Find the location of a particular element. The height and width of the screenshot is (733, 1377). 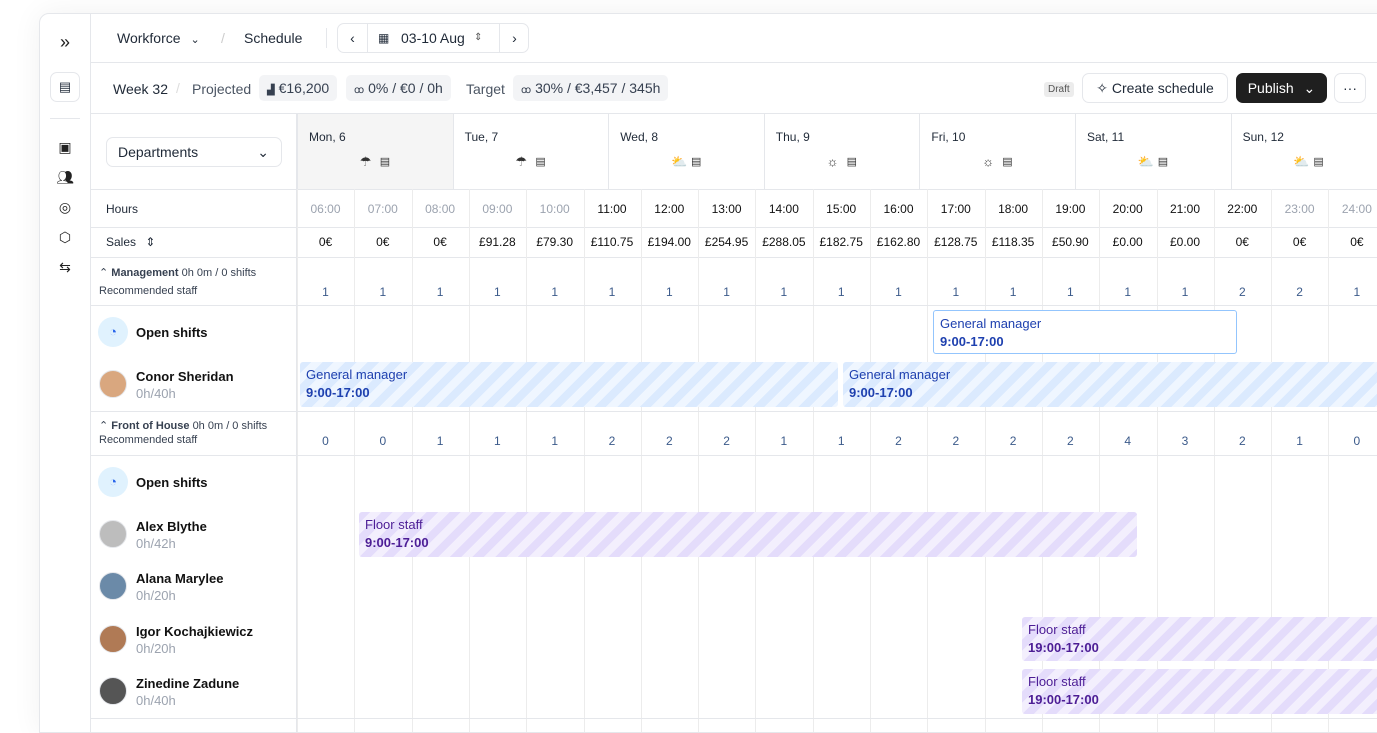

shift-block: Floor staff 9:00-17:00 is located at coordinates (748, 534).